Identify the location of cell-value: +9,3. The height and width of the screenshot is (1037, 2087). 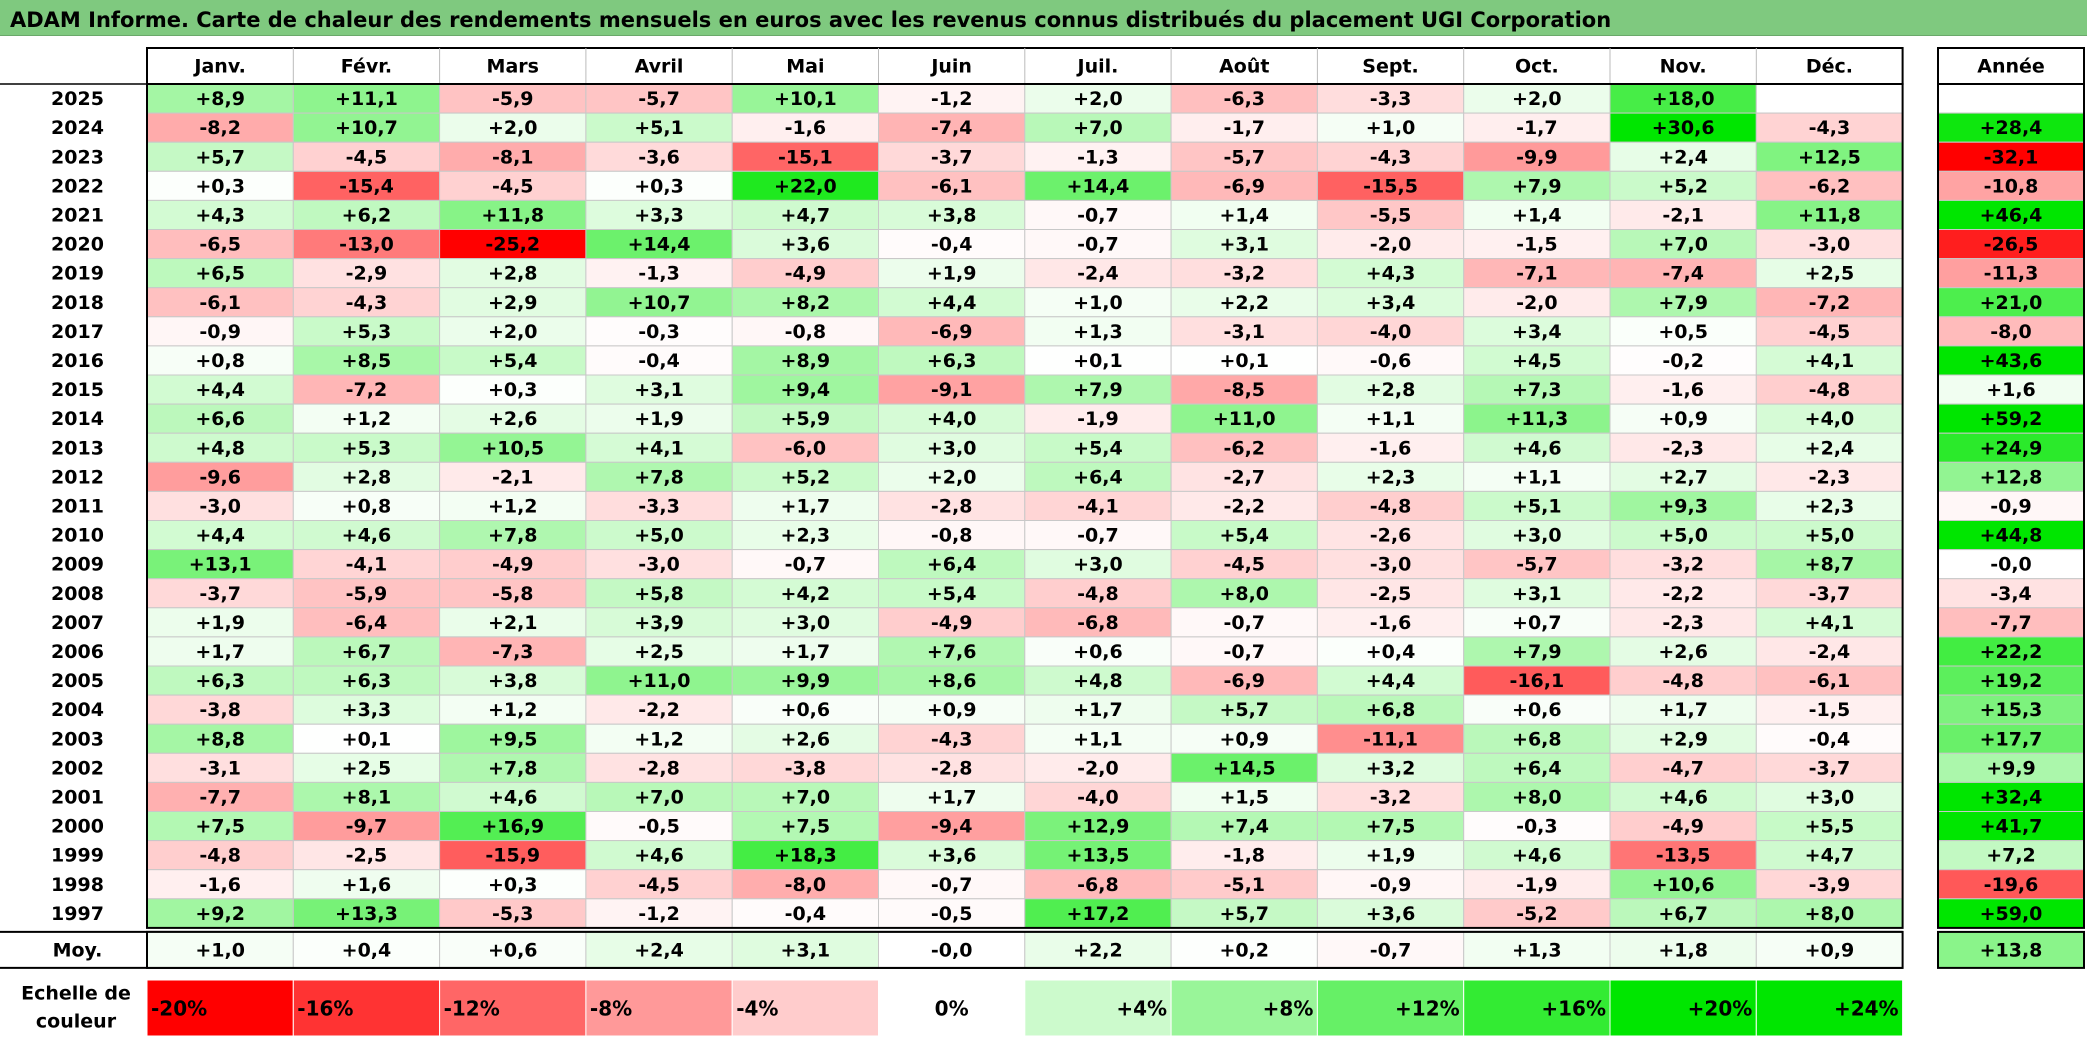
(1683, 506).